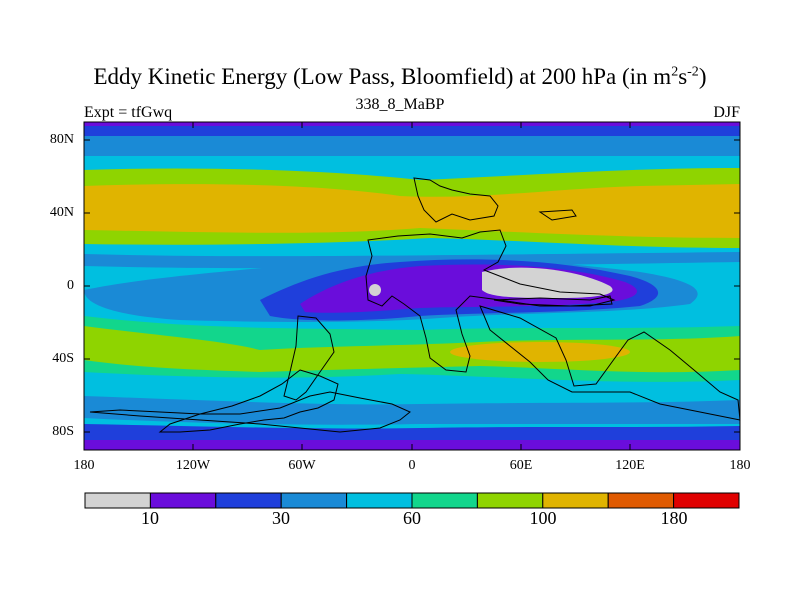 This screenshot has width=800, height=600. I want to click on experiment-label: Expt = tfGwq, so click(128, 112).